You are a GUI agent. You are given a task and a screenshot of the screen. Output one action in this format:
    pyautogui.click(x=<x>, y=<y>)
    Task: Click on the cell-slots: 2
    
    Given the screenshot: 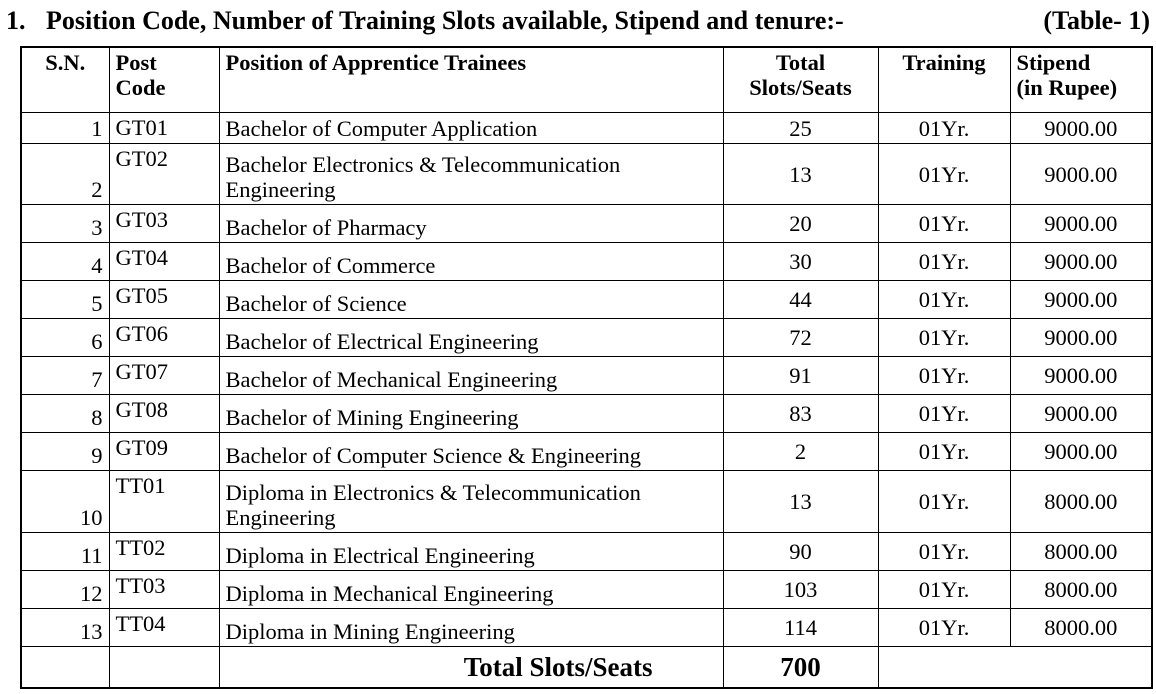 What is the action you would take?
    pyautogui.click(x=800, y=451)
    